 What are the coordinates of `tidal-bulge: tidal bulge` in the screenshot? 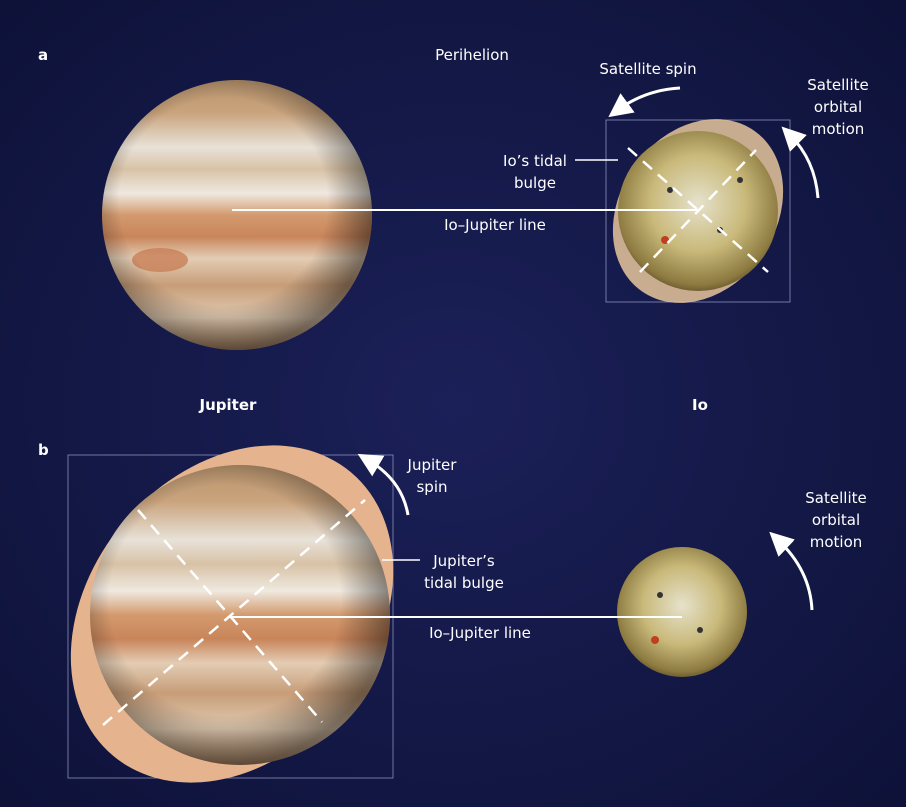 It's located at (464, 583).